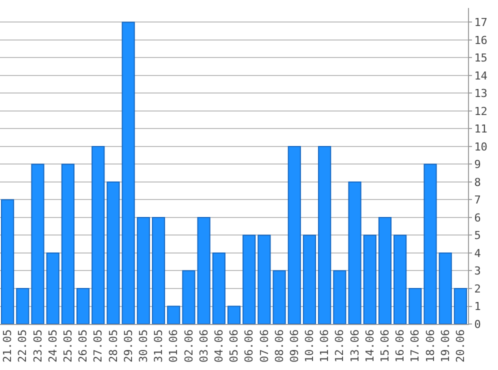 The width and height of the screenshot is (498, 370). What do you see at coordinates (477, 289) in the screenshot?
I see `y-tick-label: 2` at bounding box center [477, 289].